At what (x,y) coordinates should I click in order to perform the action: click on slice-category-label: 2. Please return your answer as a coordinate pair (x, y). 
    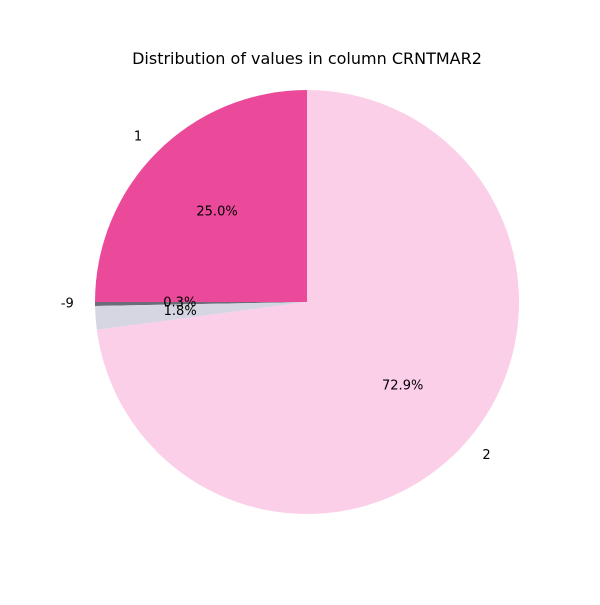
    Looking at the image, I should click on (486, 455).